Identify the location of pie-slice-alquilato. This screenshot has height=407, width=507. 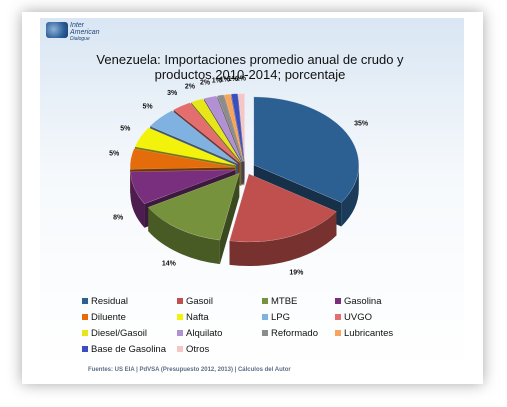
(223, 128).